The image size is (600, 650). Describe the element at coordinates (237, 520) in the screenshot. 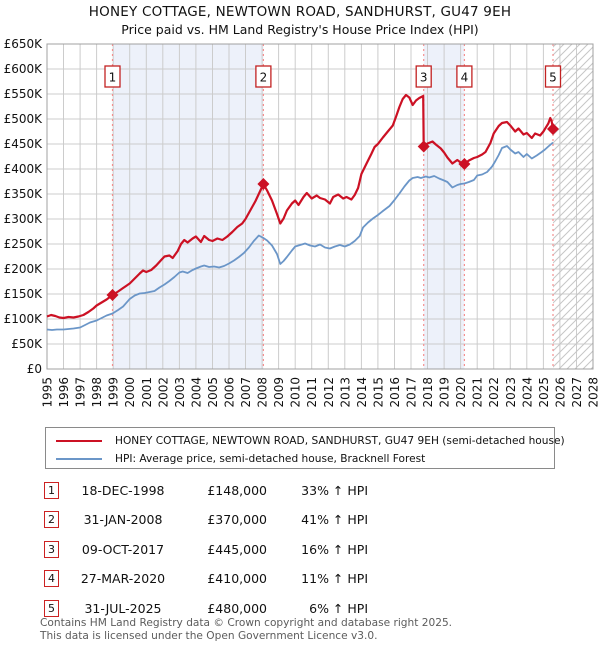

I see `sale-price: £370,000` at that location.